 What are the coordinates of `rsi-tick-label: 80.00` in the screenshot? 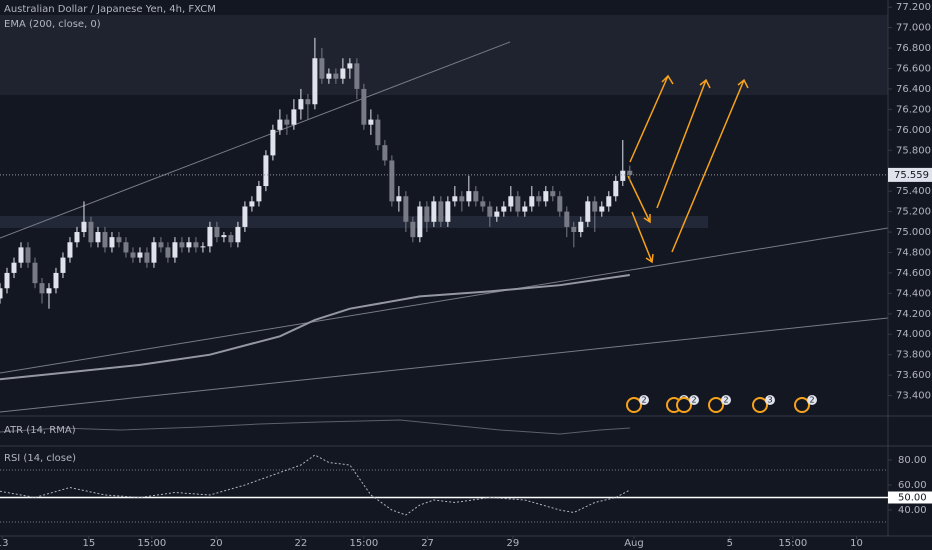 It's located at (912, 460).